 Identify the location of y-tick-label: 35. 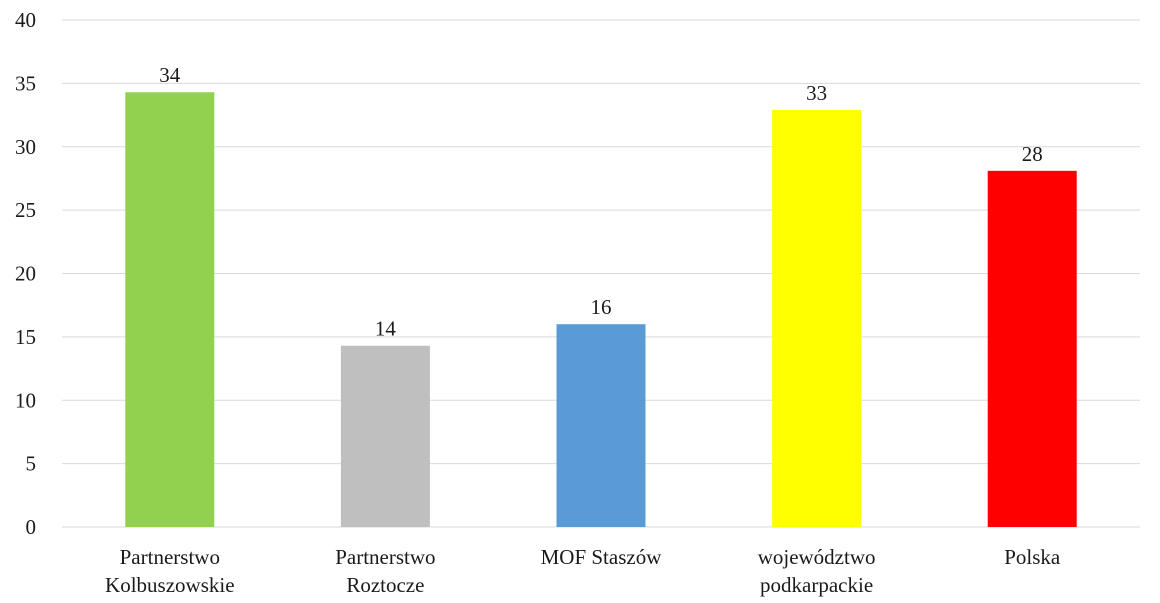
(25, 83).